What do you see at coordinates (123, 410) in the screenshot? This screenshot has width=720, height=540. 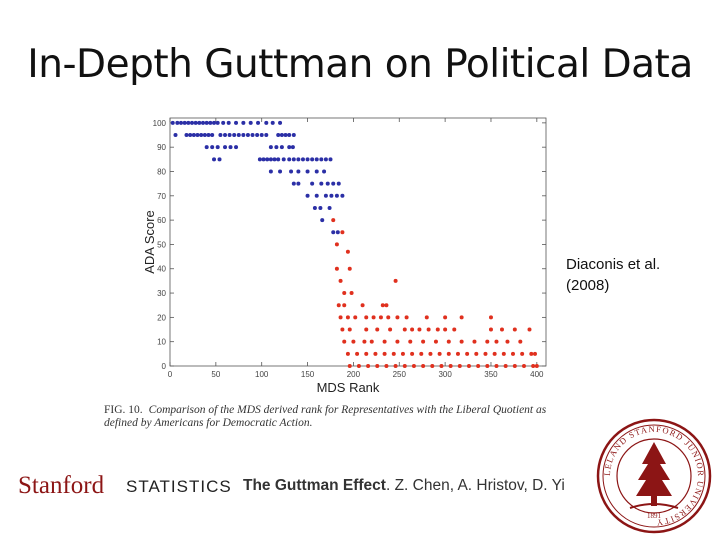 I see `figure-number: FIG. 10.` at bounding box center [123, 410].